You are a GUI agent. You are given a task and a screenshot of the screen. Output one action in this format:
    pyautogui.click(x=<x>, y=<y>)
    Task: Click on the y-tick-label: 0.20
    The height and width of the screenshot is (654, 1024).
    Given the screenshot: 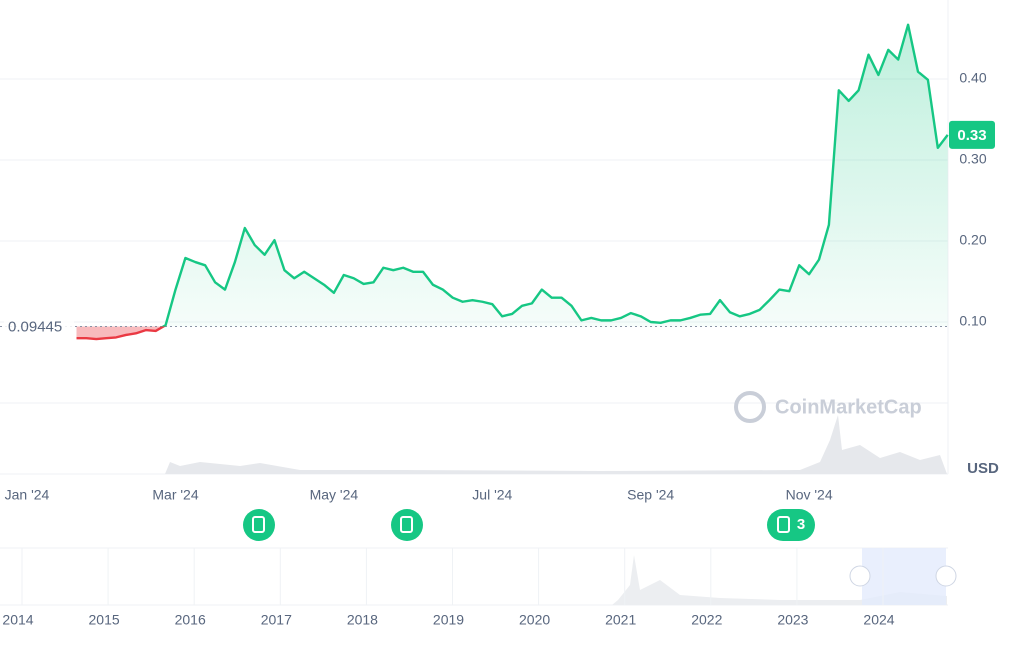 What is the action you would take?
    pyautogui.click(x=972, y=240)
    